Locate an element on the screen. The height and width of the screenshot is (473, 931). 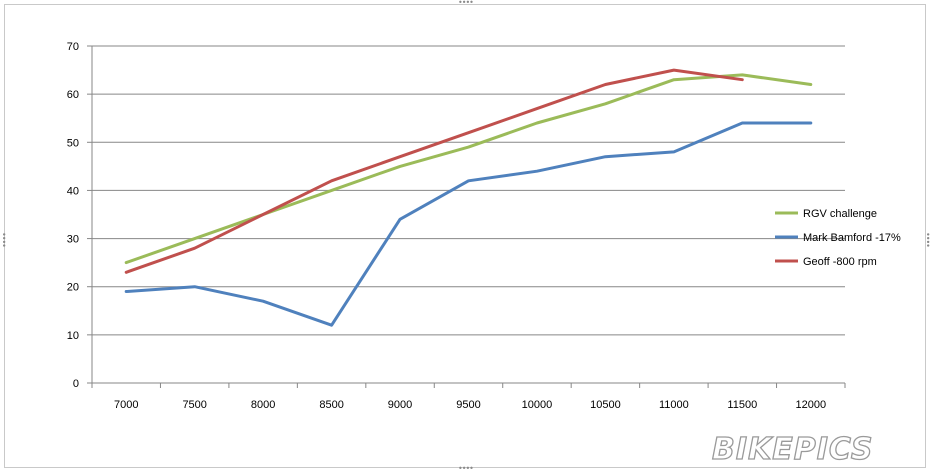
y-axis-labels: 0 10 20 30 40 50 60 70 is located at coordinates (73, 215).